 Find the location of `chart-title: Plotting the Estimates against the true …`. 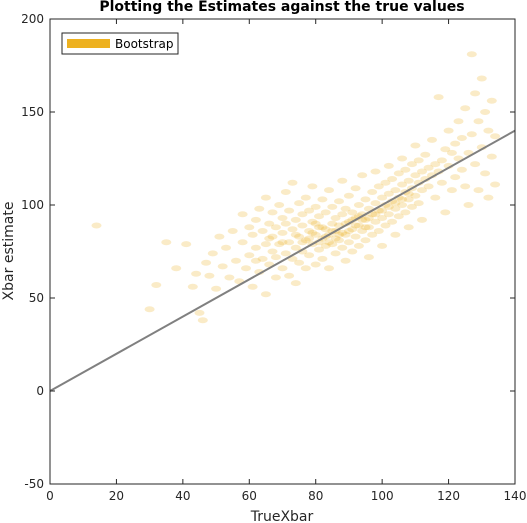

chart-title: Plotting the Estimates against the true … is located at coordinates (281, 7).